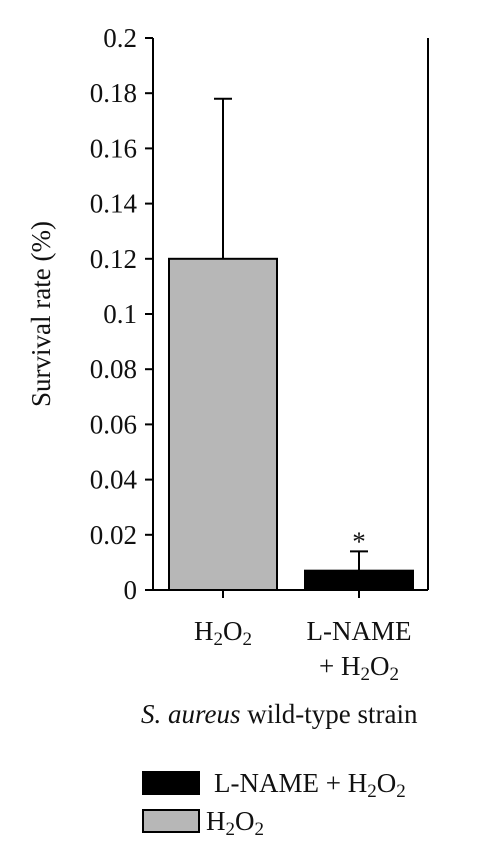 The image size is (492, 854). What do you see at coordinates (113, 369) in the screenshot?
I see `y-tick-label: 0.08` at bounding box center [113, 369].